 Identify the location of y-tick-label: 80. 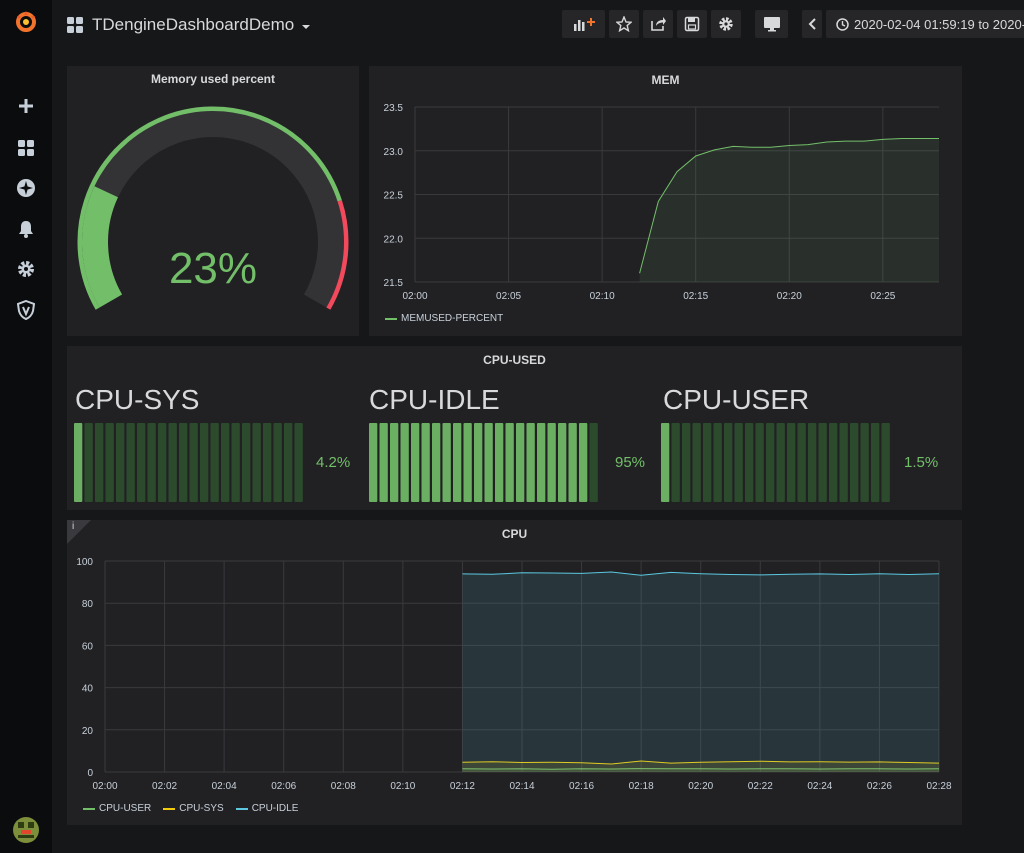
(88, 604).